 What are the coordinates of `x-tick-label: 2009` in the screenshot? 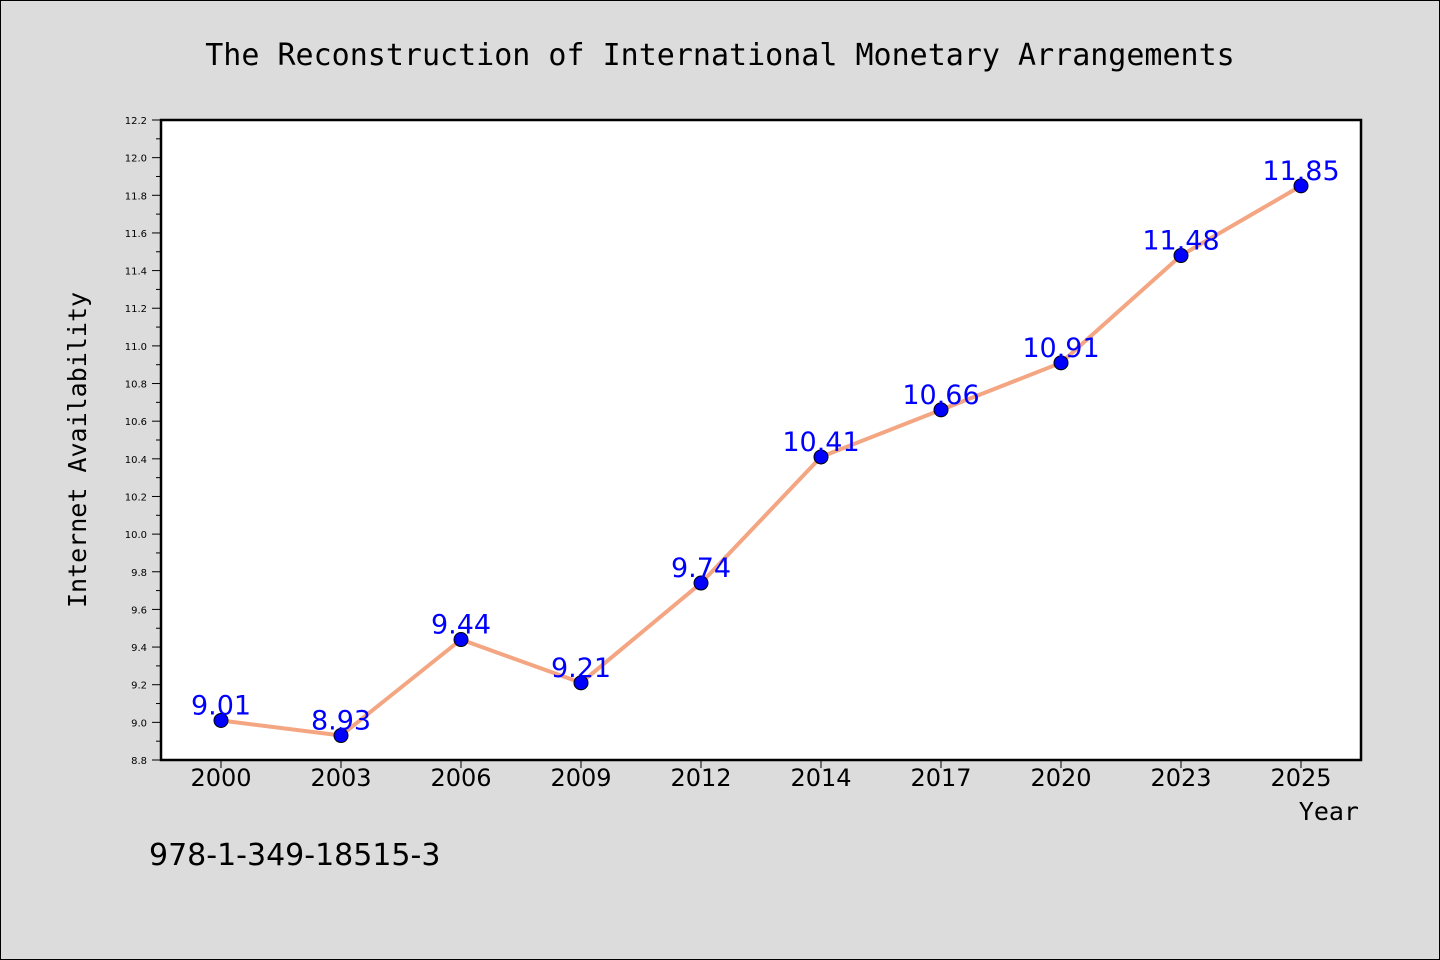 It's located at (580, 778).